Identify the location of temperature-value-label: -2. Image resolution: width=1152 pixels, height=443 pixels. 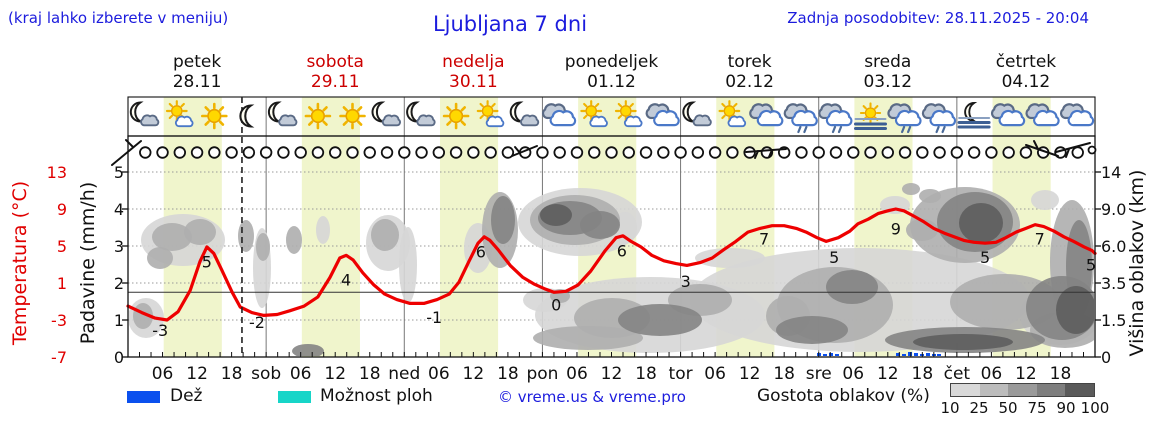
(257, 322).